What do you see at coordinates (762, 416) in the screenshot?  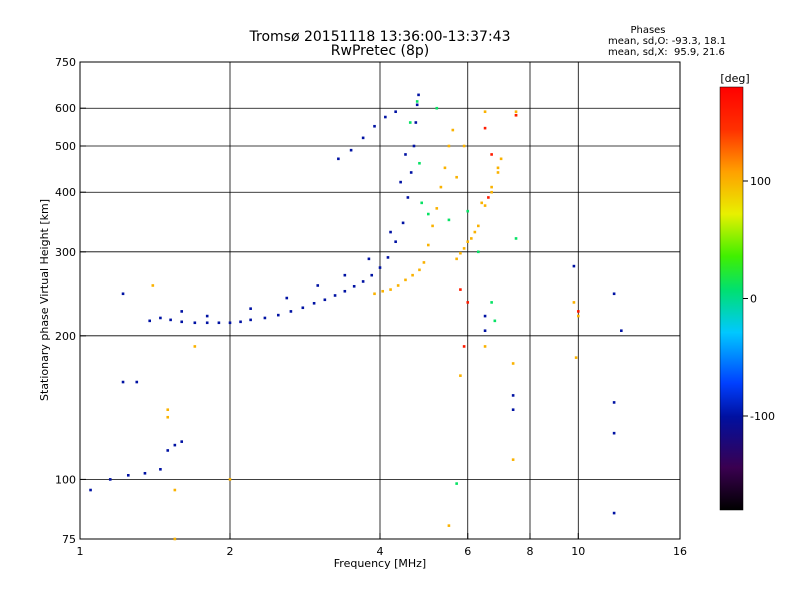 I see `colorbar-tick-label: -100` at bounding box center [762, 416].